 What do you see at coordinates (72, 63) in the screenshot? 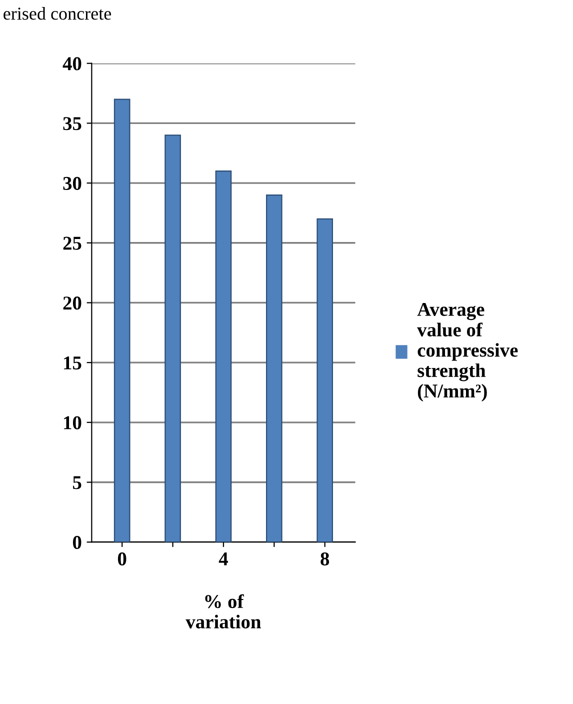
I see `y-tick-label: 40` at bounding box center [72, 63].